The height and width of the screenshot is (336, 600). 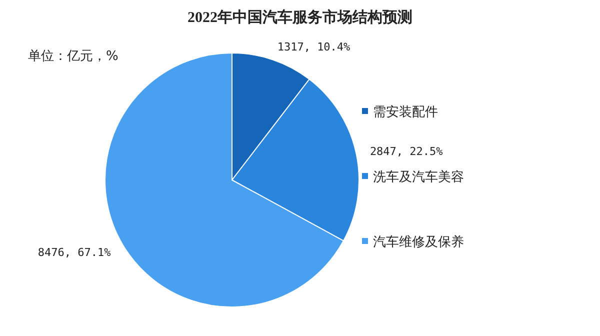 I want to click on legend-label: 汽车维修及保养, so click(x=418, y=242).